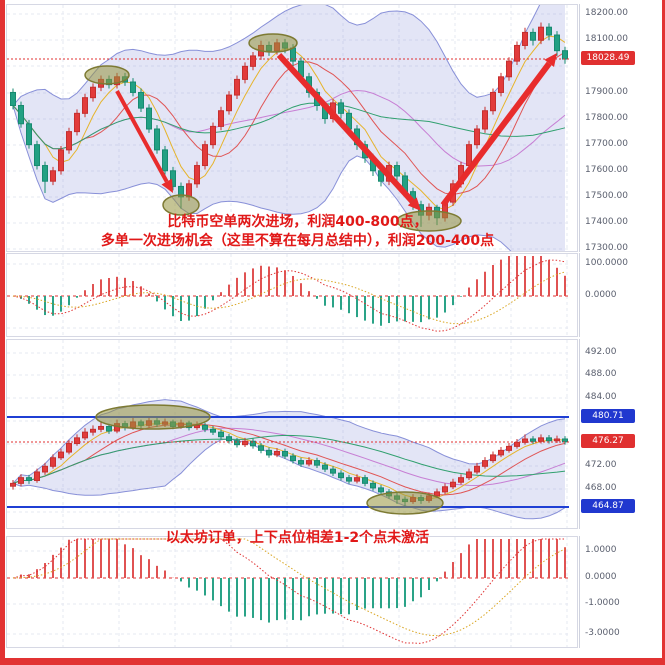 The width and height of the screenshot is (665, 665). What do you see at coordinates (606, 144) in the screenshot?
I see `axis-tick-label: 17700.00` at bounding box center [606, 144].